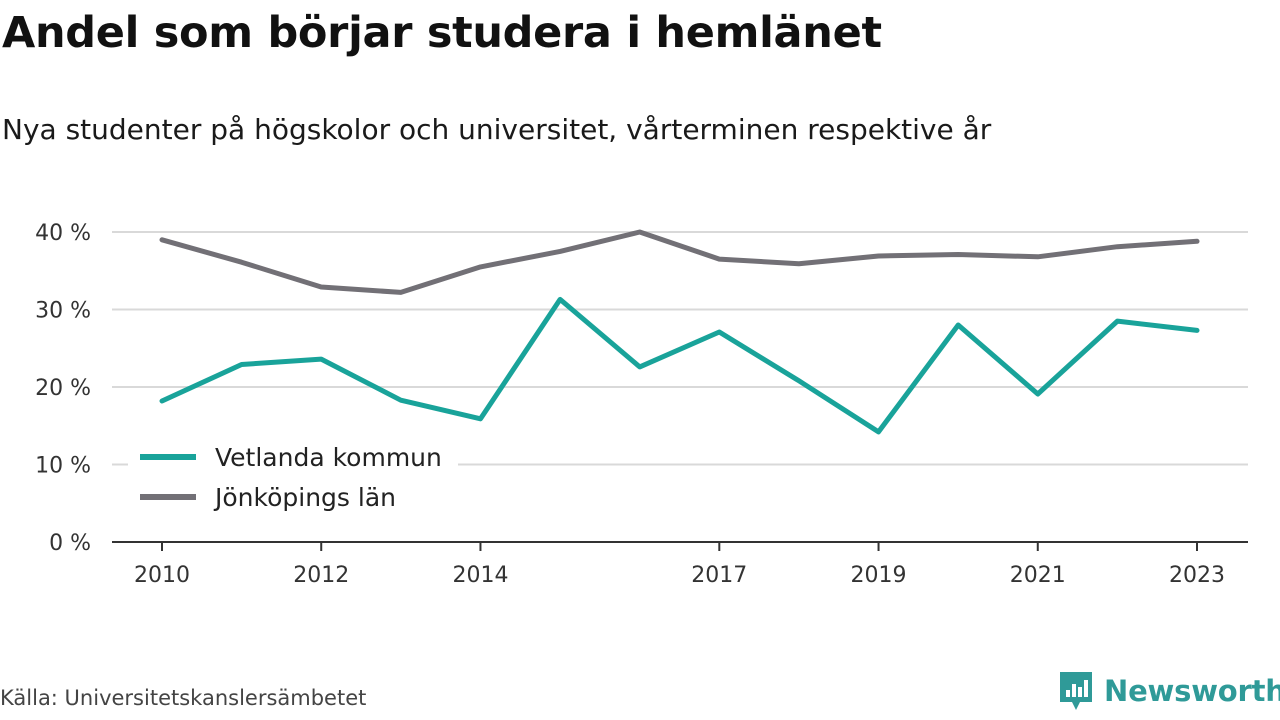 The height and width of the screenshot is (720, 1280). Describe the element at coordinates (304, 497) in the screenshot. I see `legend-label: Jönköpings län` at that location.